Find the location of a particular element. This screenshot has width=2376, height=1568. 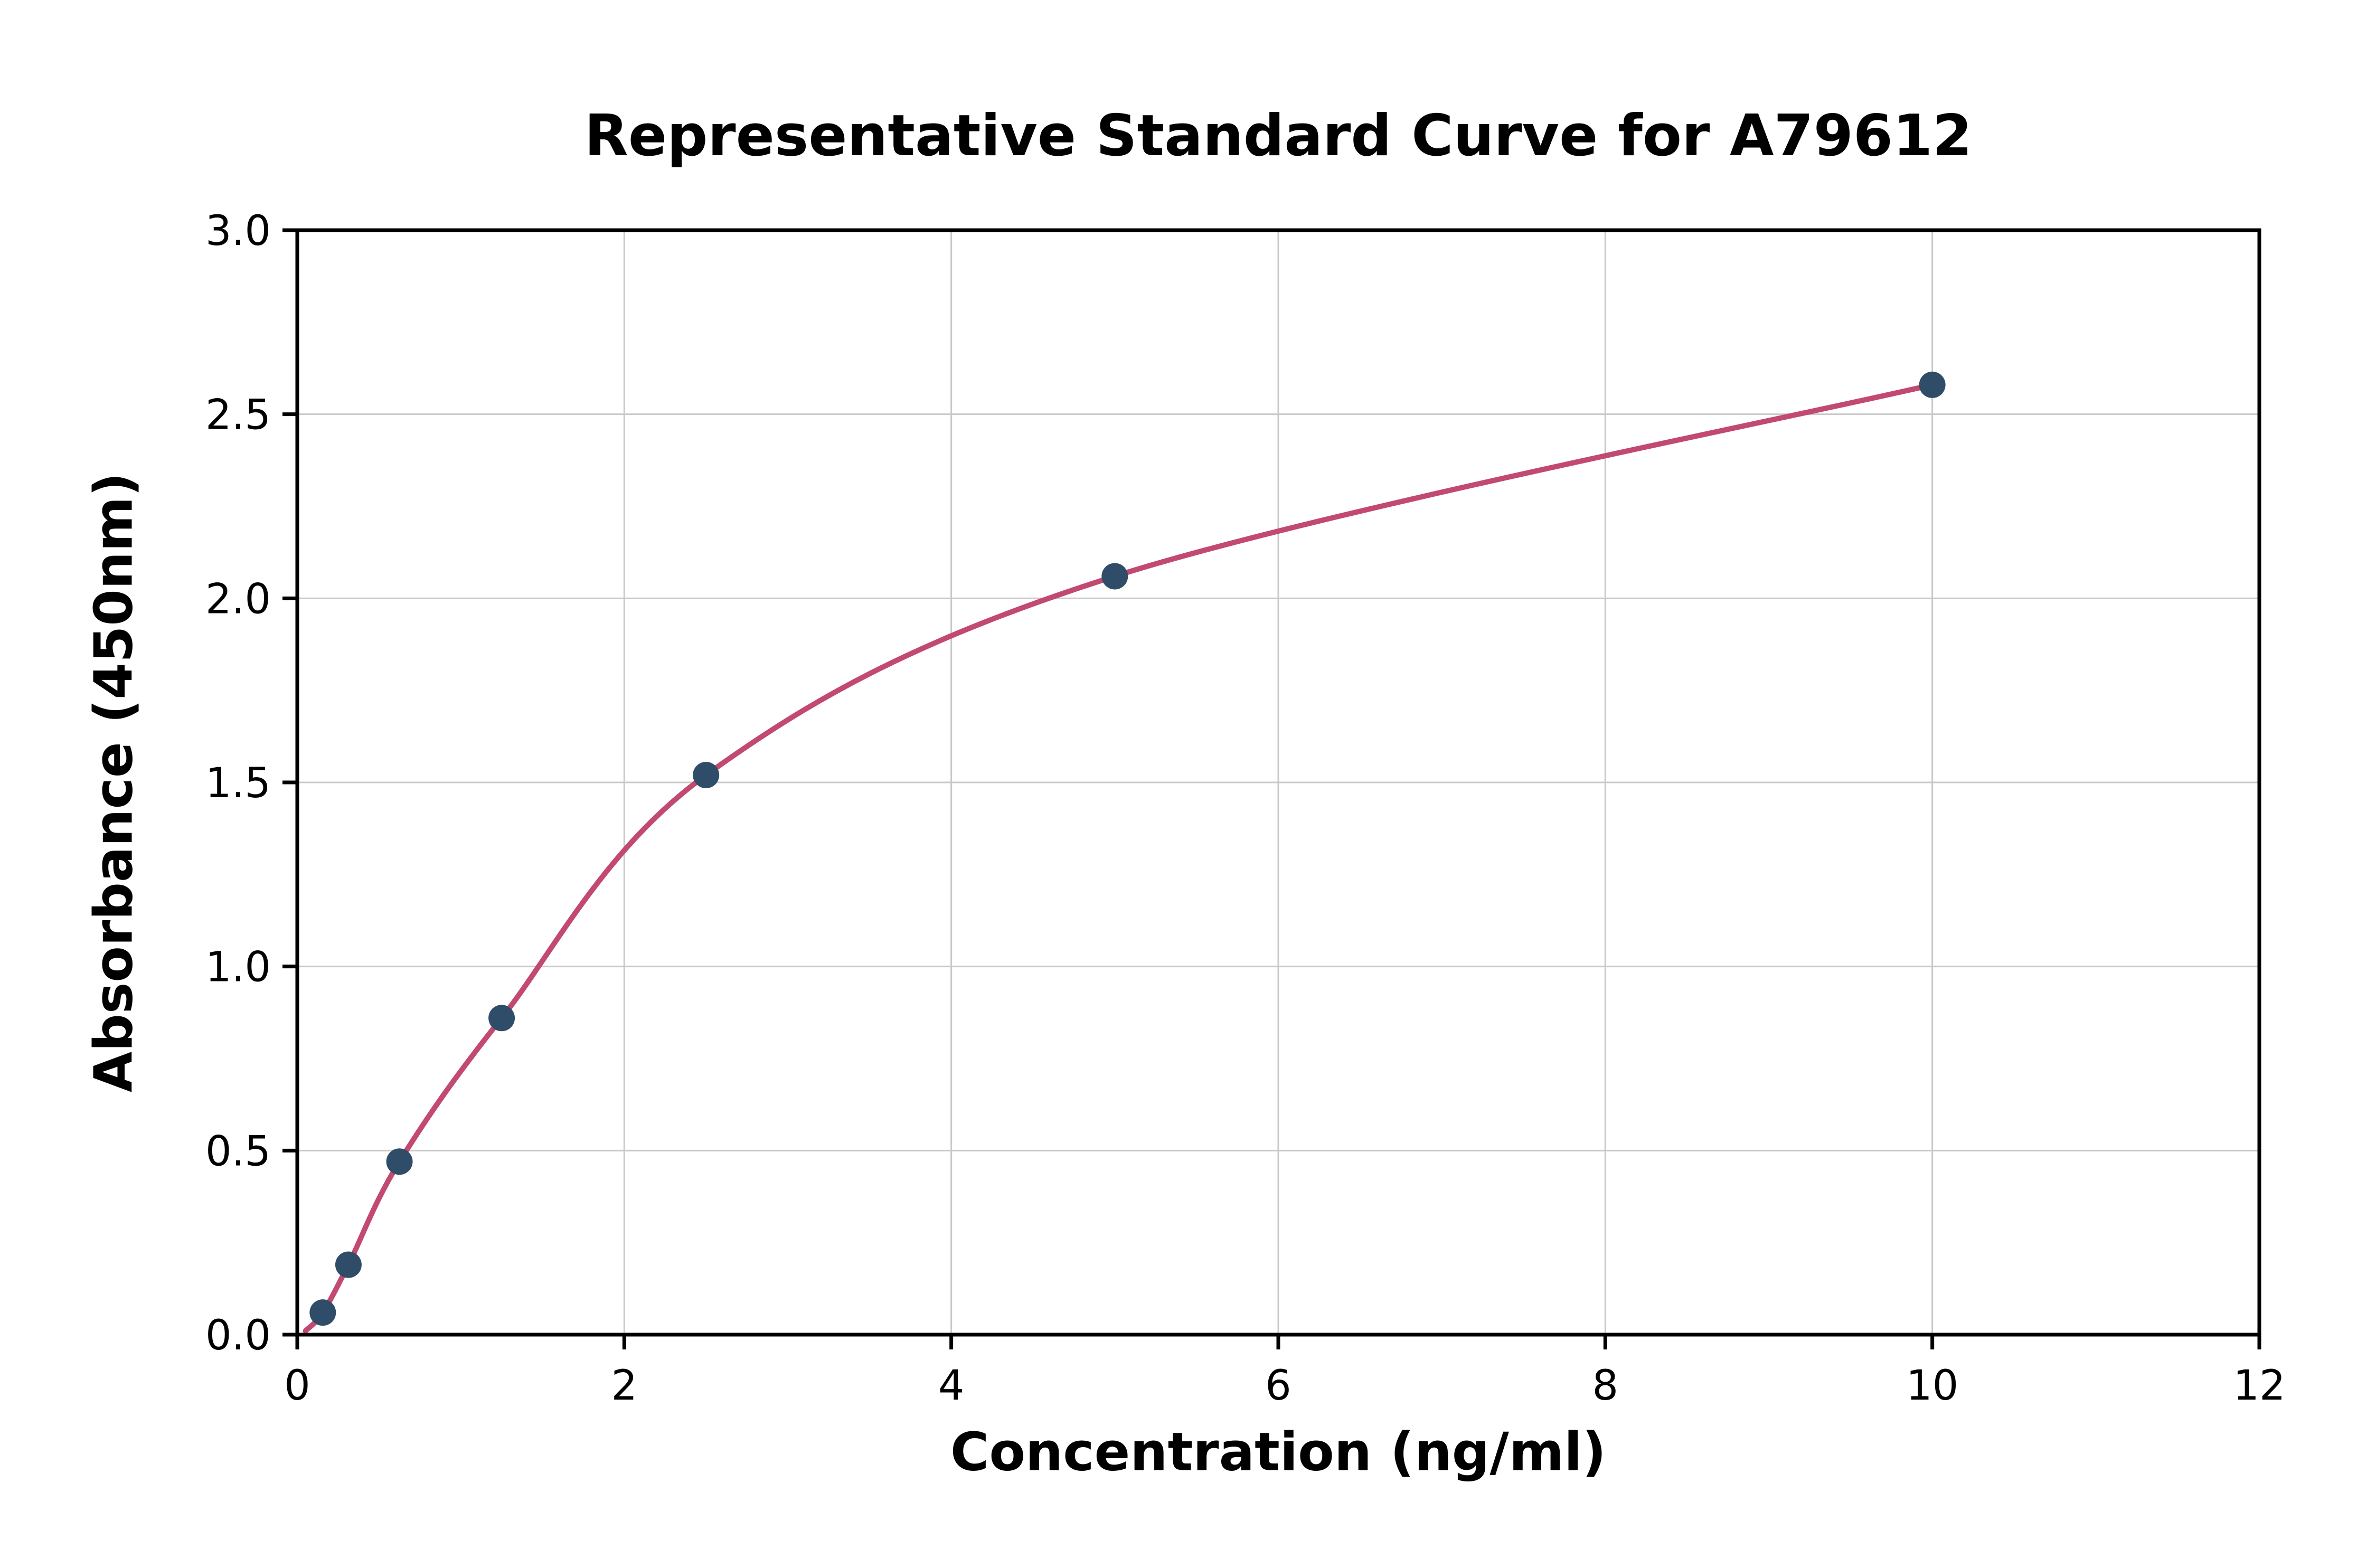

x-axis-label: Concentration (ng/ml) is located at coordinates (1279, 1452).